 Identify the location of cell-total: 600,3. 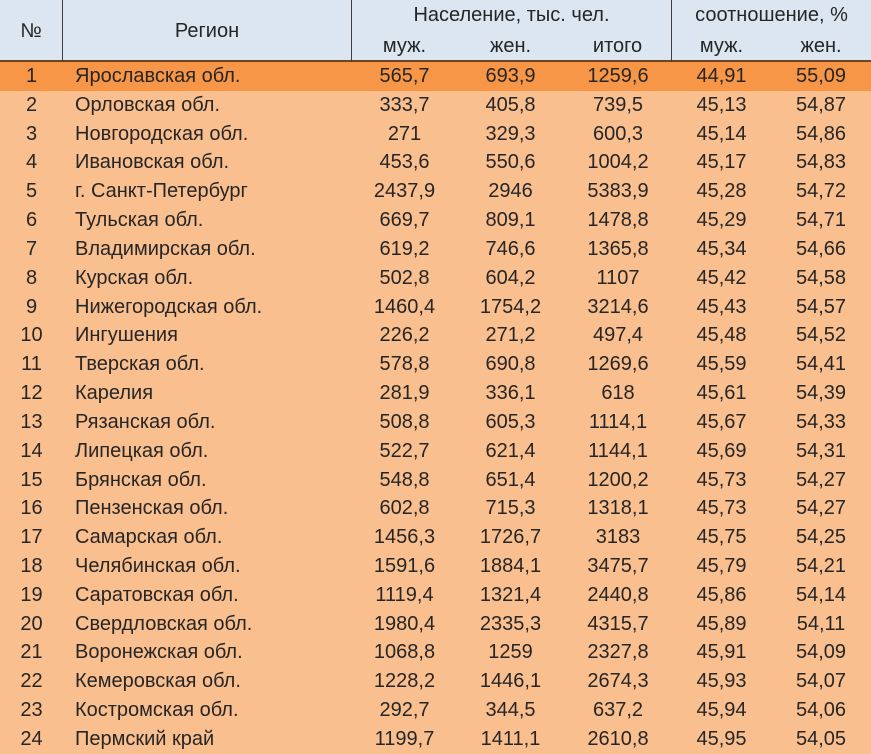
(618, 133).